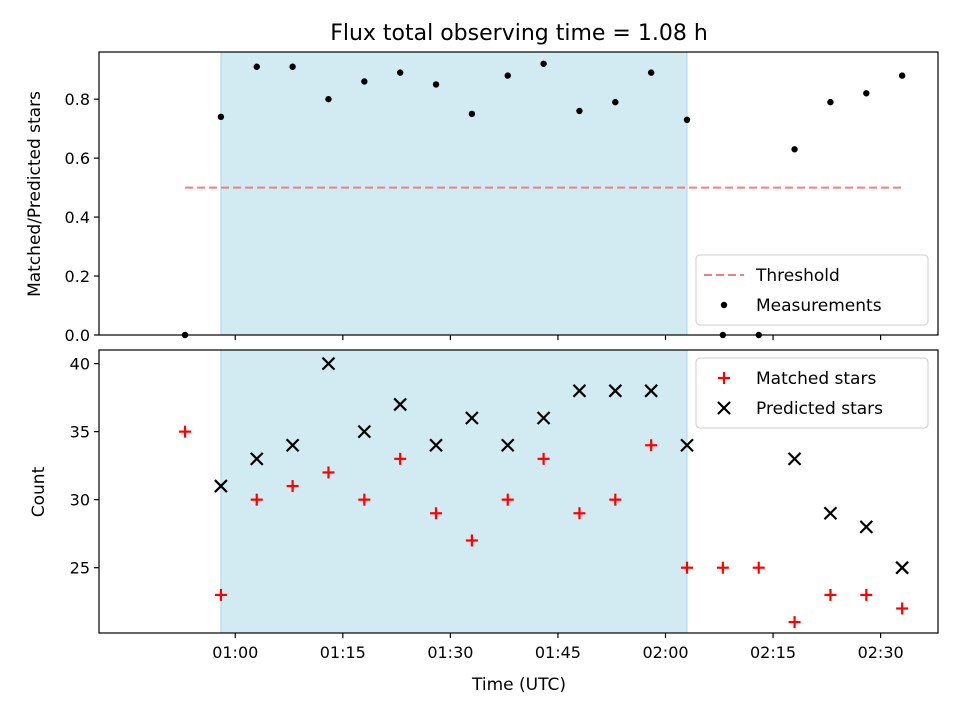  I want to click on chart-title: Flux total observing time = 1.08 h, so click(519, 33).